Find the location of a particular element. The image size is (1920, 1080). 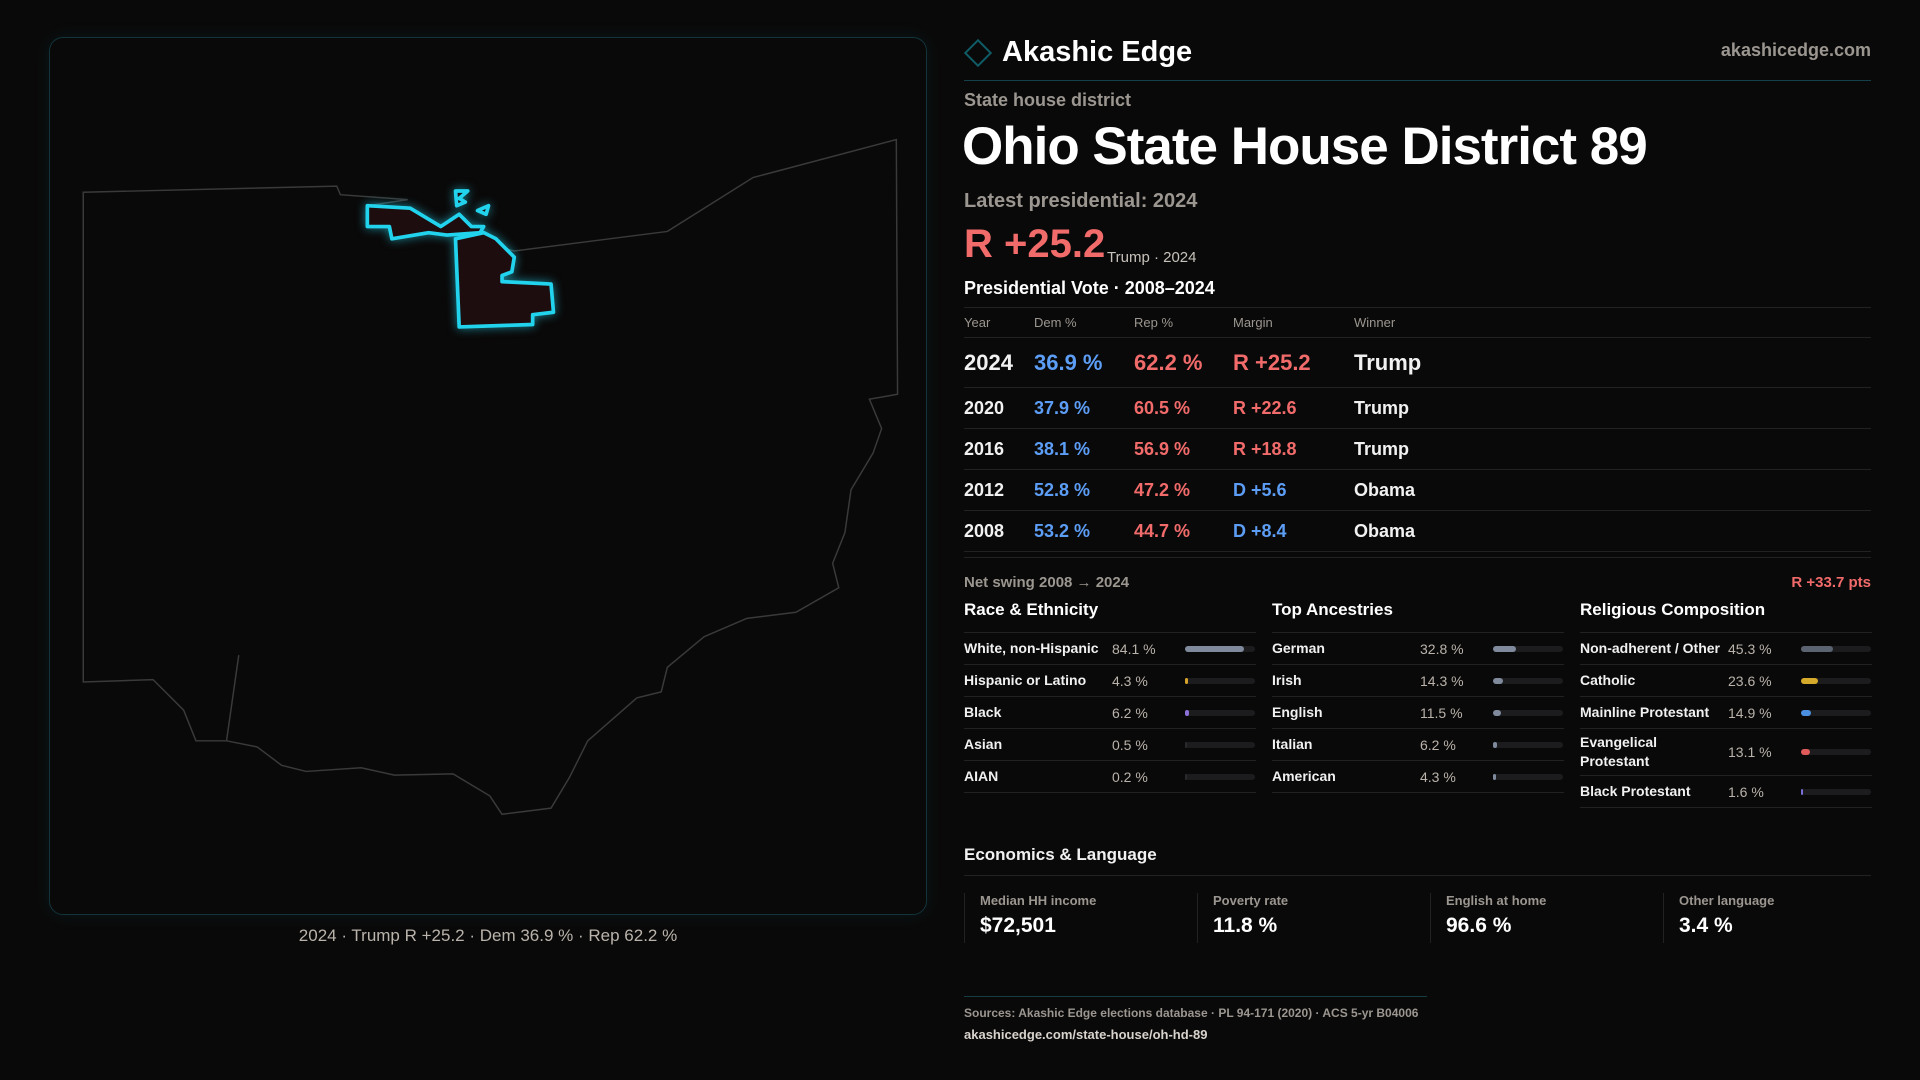

section-title: Religious Composition is located at coordinates (1726, 616).